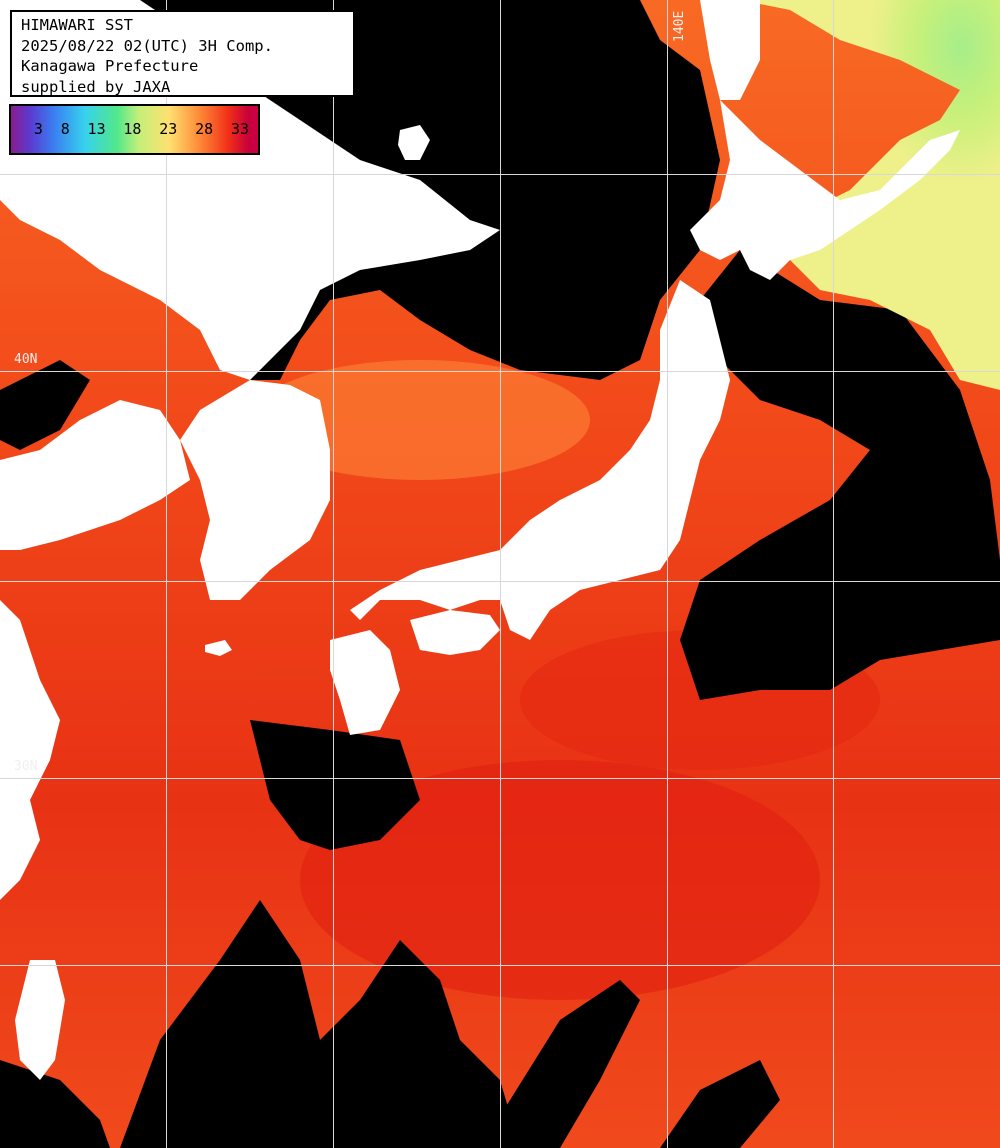 Image resolution: width=1000 pixels, height=1148 pixels. What do you see at coordinates (96, 86) in the screenshot?
I see `map-credit: supplied by JAXA` at bounding box center [96, 86].